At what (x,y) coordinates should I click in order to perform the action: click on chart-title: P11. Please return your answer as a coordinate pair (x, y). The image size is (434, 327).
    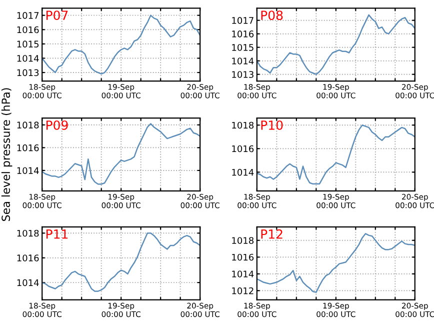
    Looking at the image, I should click on (57, 234).